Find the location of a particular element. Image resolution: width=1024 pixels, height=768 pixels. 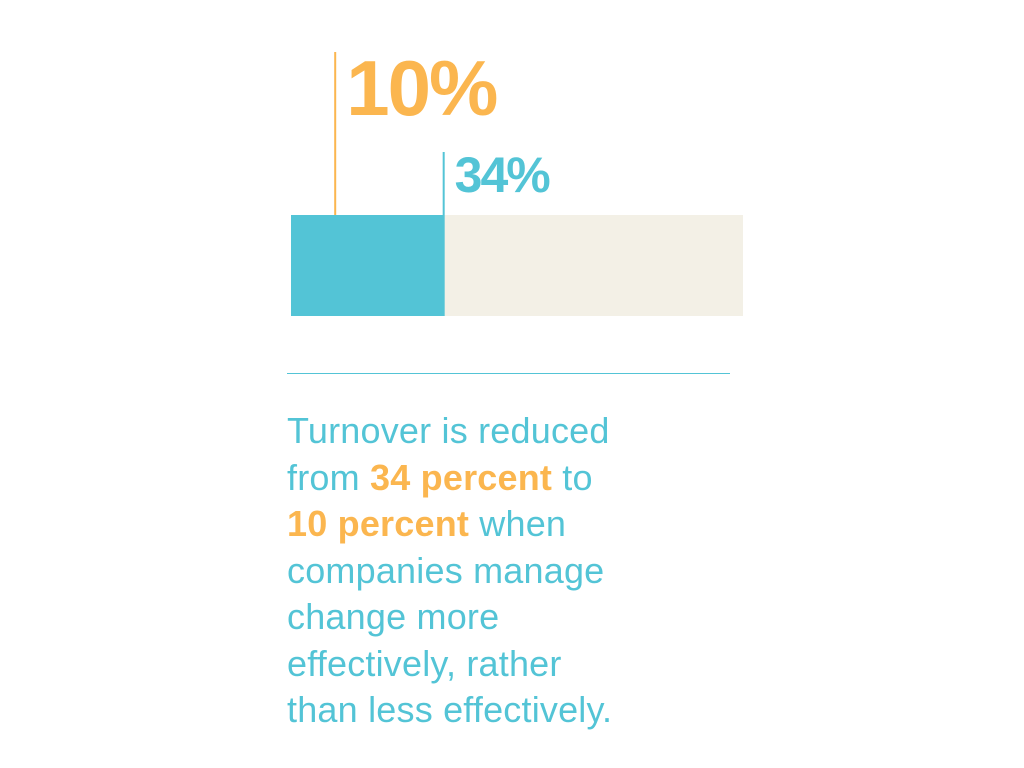

caption-line-7: than less effectively. is located at coordinates (450, 709).